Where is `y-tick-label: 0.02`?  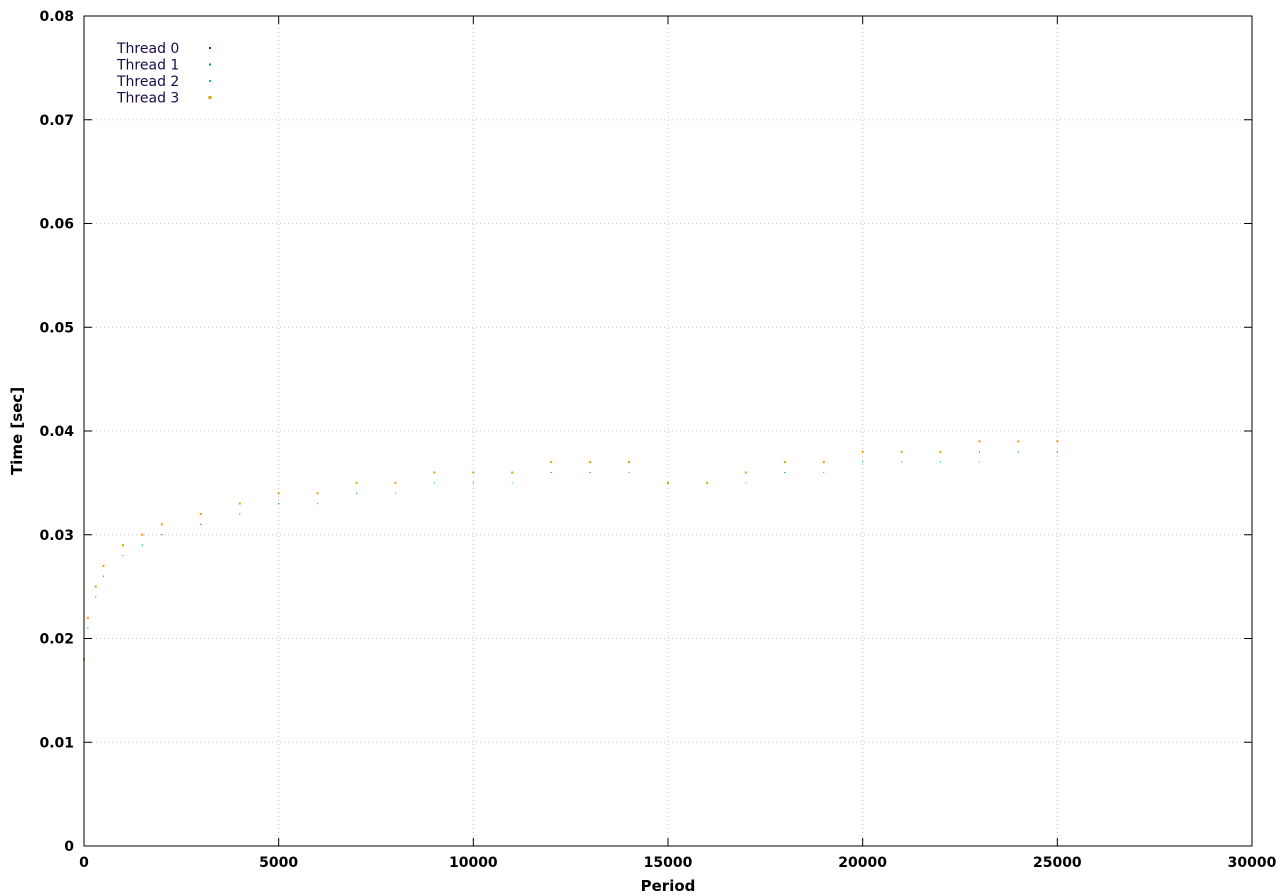 y-tick-label: 0.02 is located at coordinates (56, 640).